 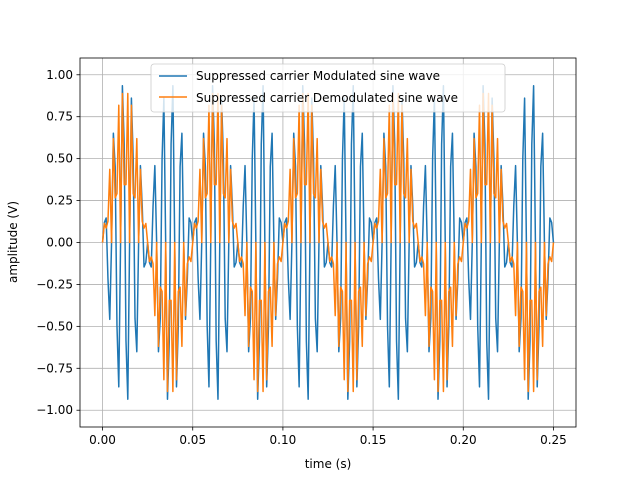 What do you see at coordinates (318, 76) in the screenshot?
I see `legend-label-modulated: Suppressed carrier Modulated sine wave` at bounding box center [318, 76].